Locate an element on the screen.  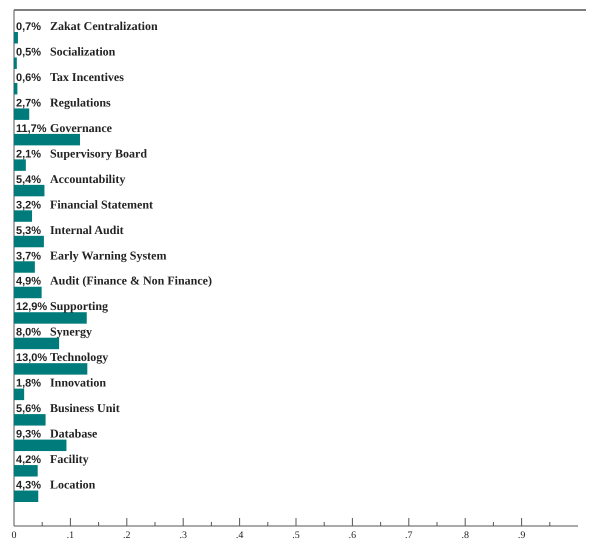
y-tick-label: Accountability is located at coordinates (88, 179).